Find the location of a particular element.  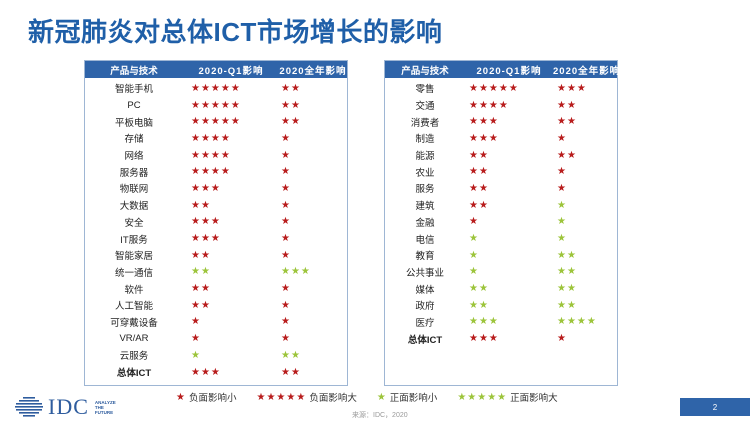

product-name: 大数据 is located at coordinates (134, 207).